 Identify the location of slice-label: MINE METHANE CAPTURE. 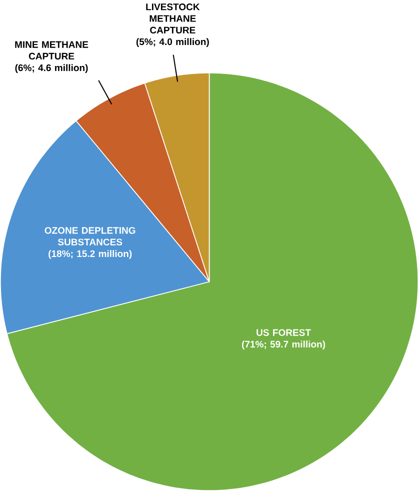
(51, 50).